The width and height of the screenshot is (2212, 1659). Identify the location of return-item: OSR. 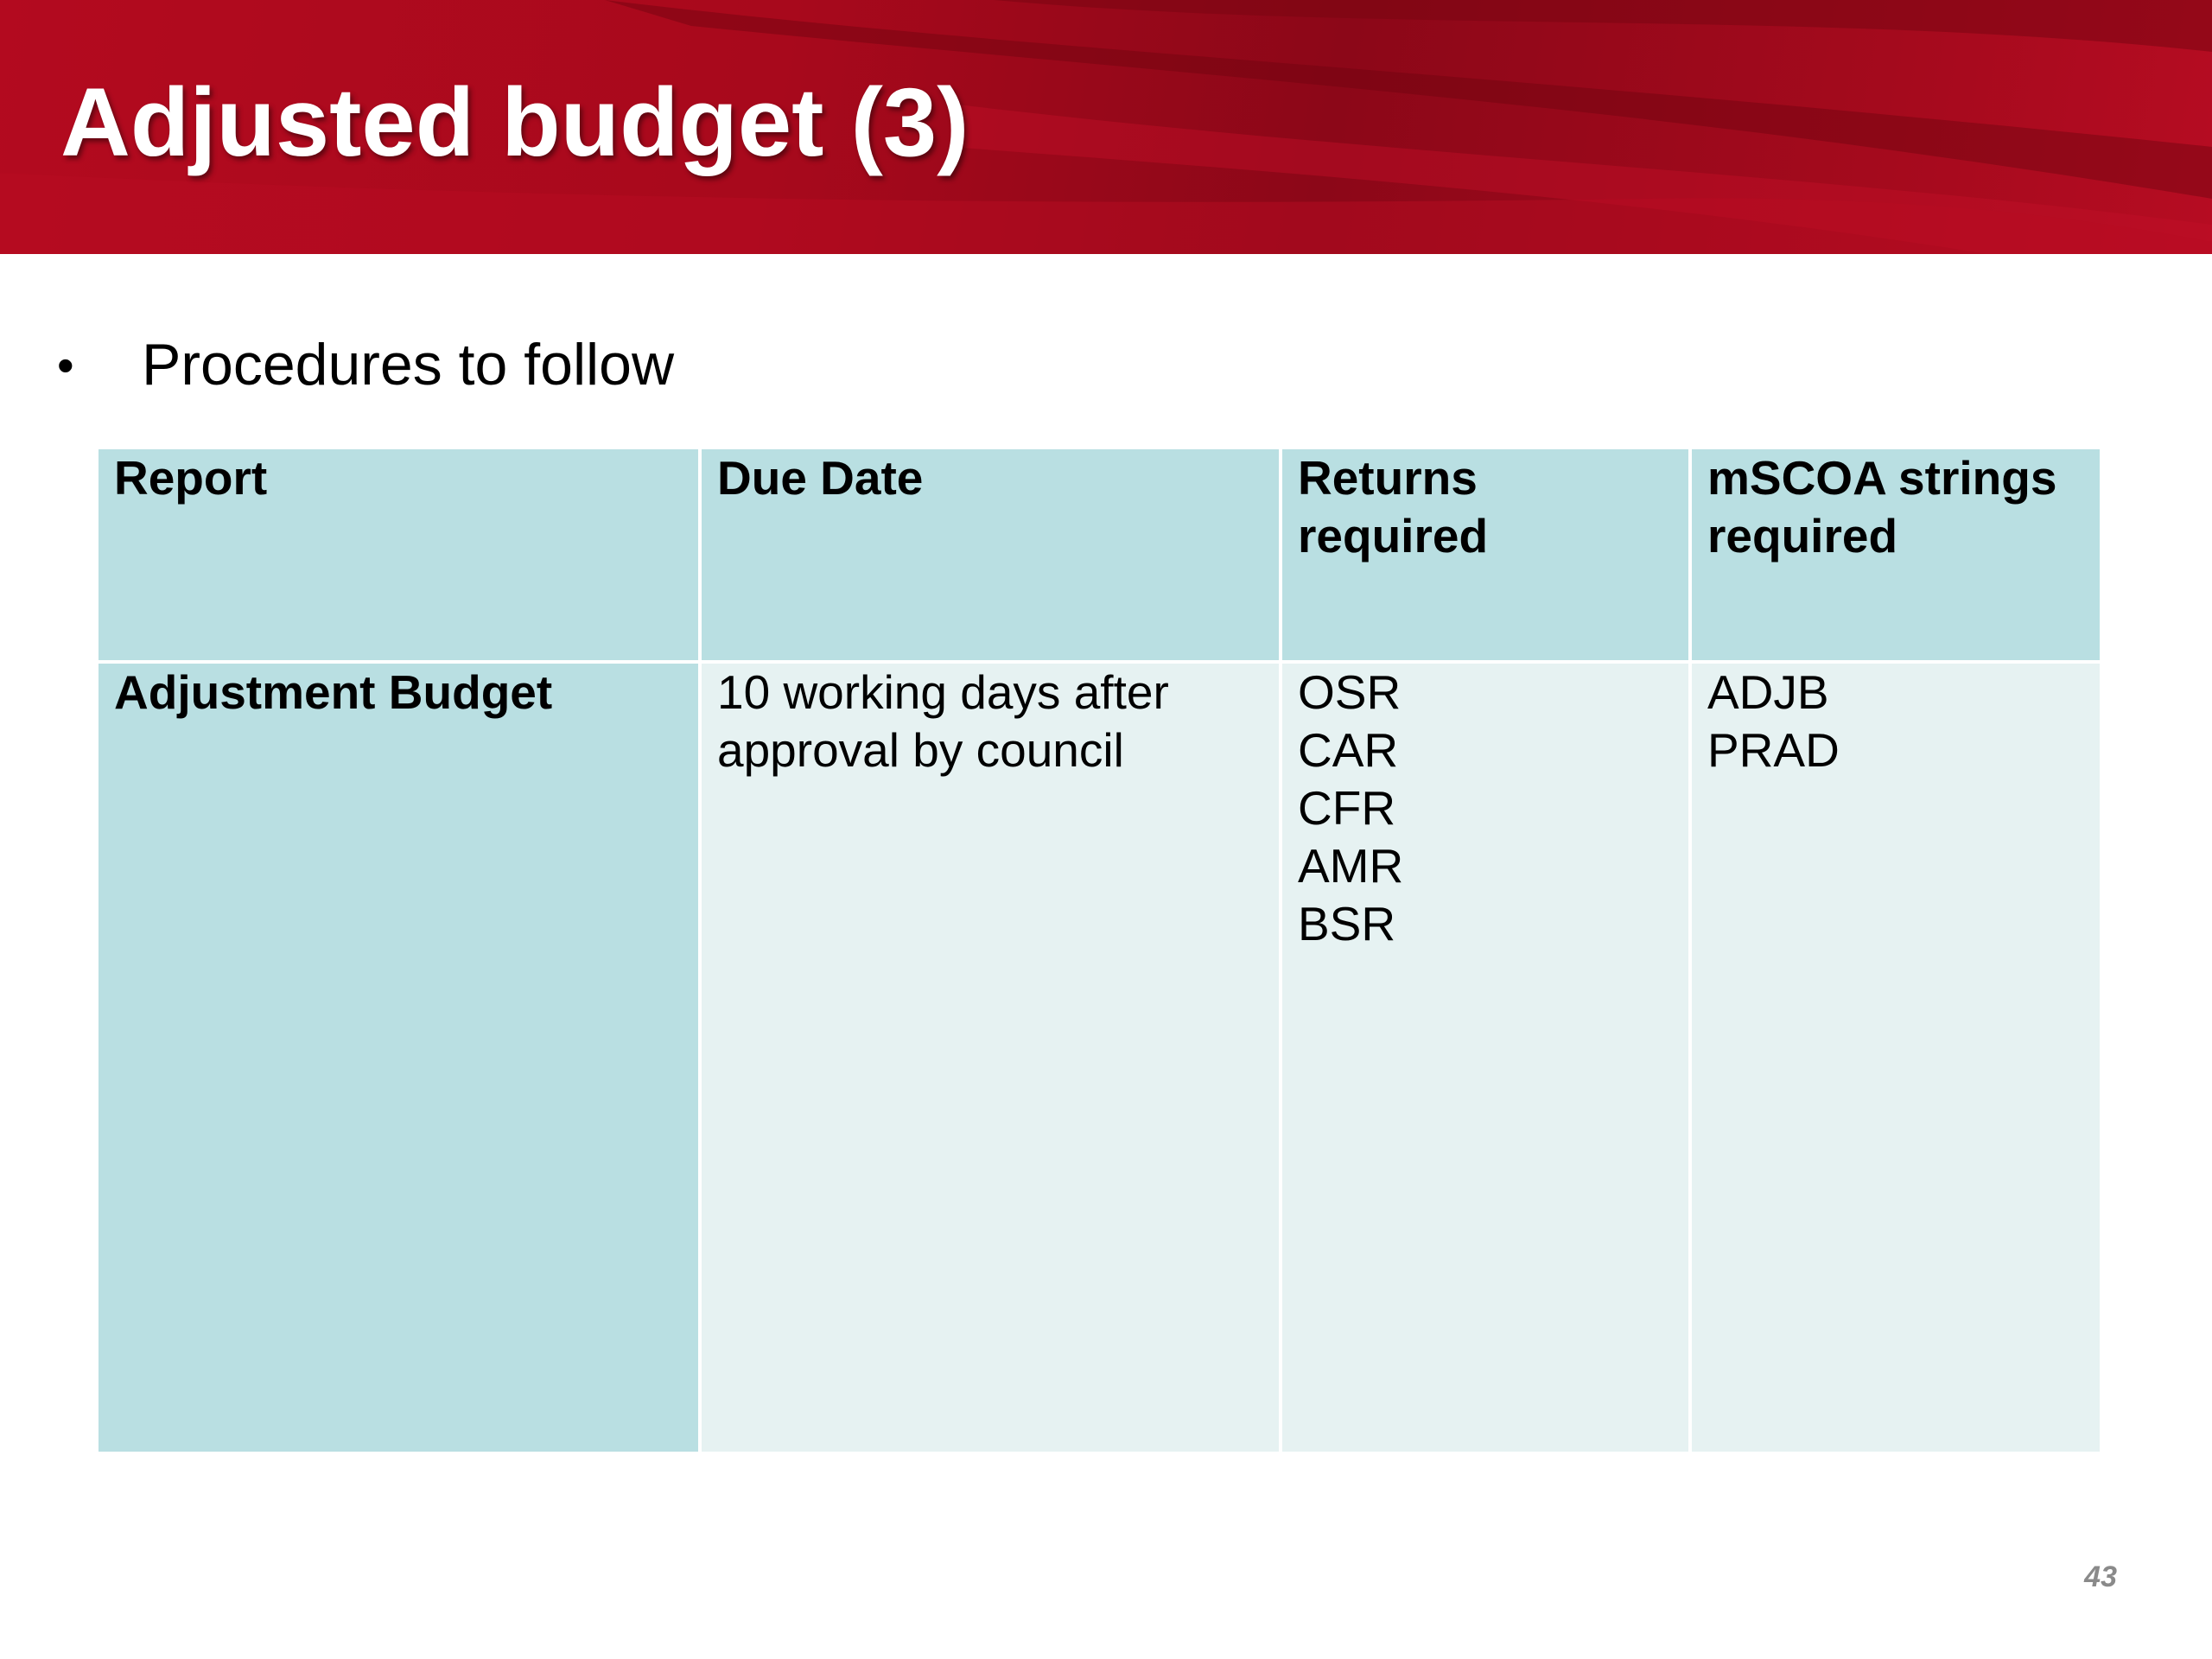
(1350, 692).